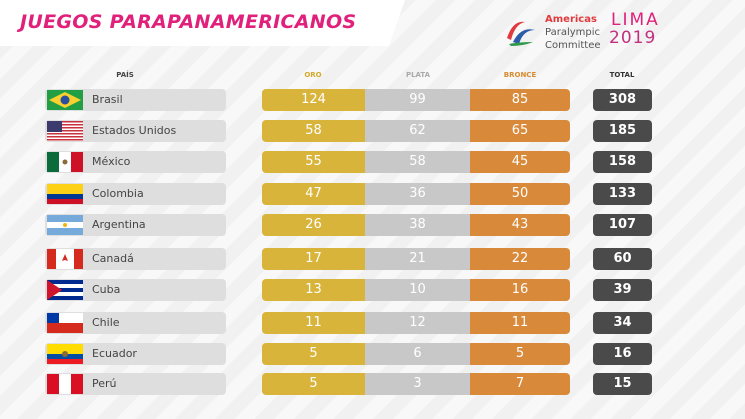 This screenshot has width=745, height=419. I want to click on medal-count: 99, so click(417, 100).